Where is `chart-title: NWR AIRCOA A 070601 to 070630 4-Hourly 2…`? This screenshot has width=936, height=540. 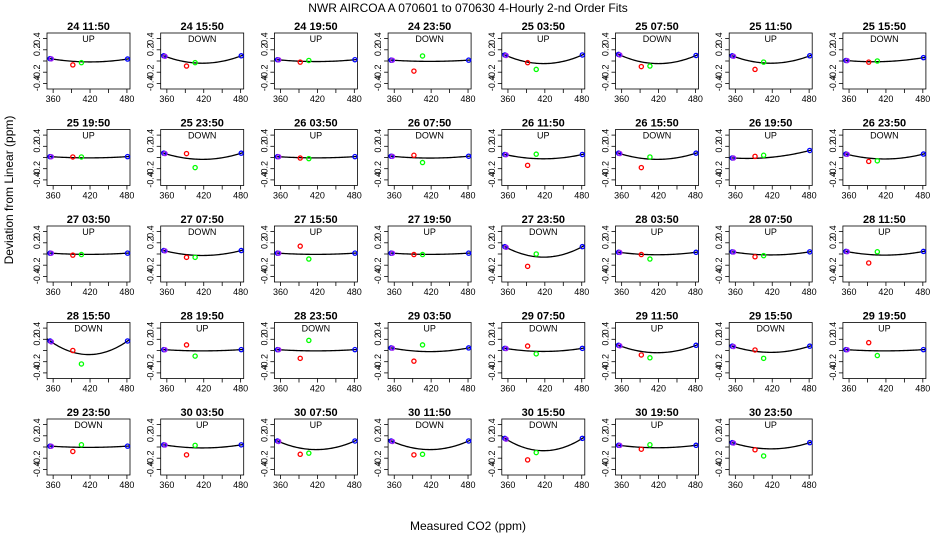
chart-title: NWR AIRCOA A 070601 to 070630 4-Hourly 2… is located at coordinates (468, 8).